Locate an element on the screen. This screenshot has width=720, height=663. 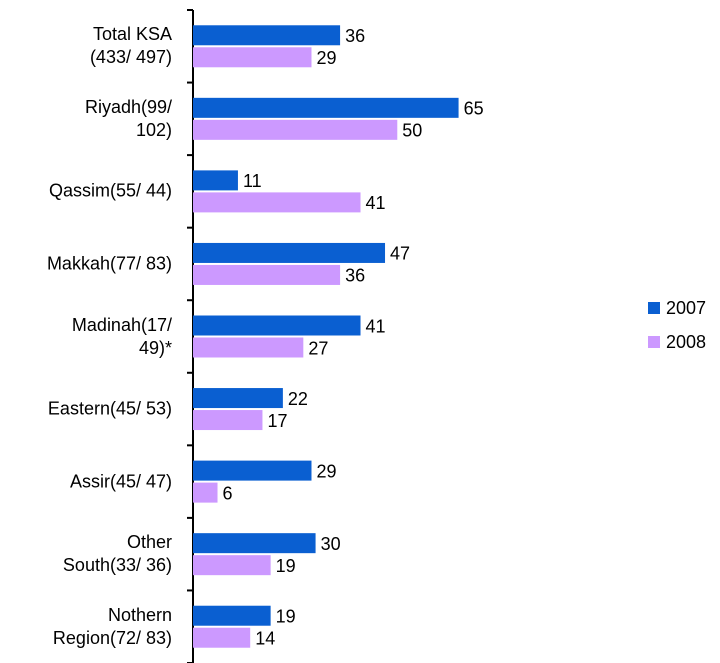
legend-label: 2008 is located at coordinates (686, 342).